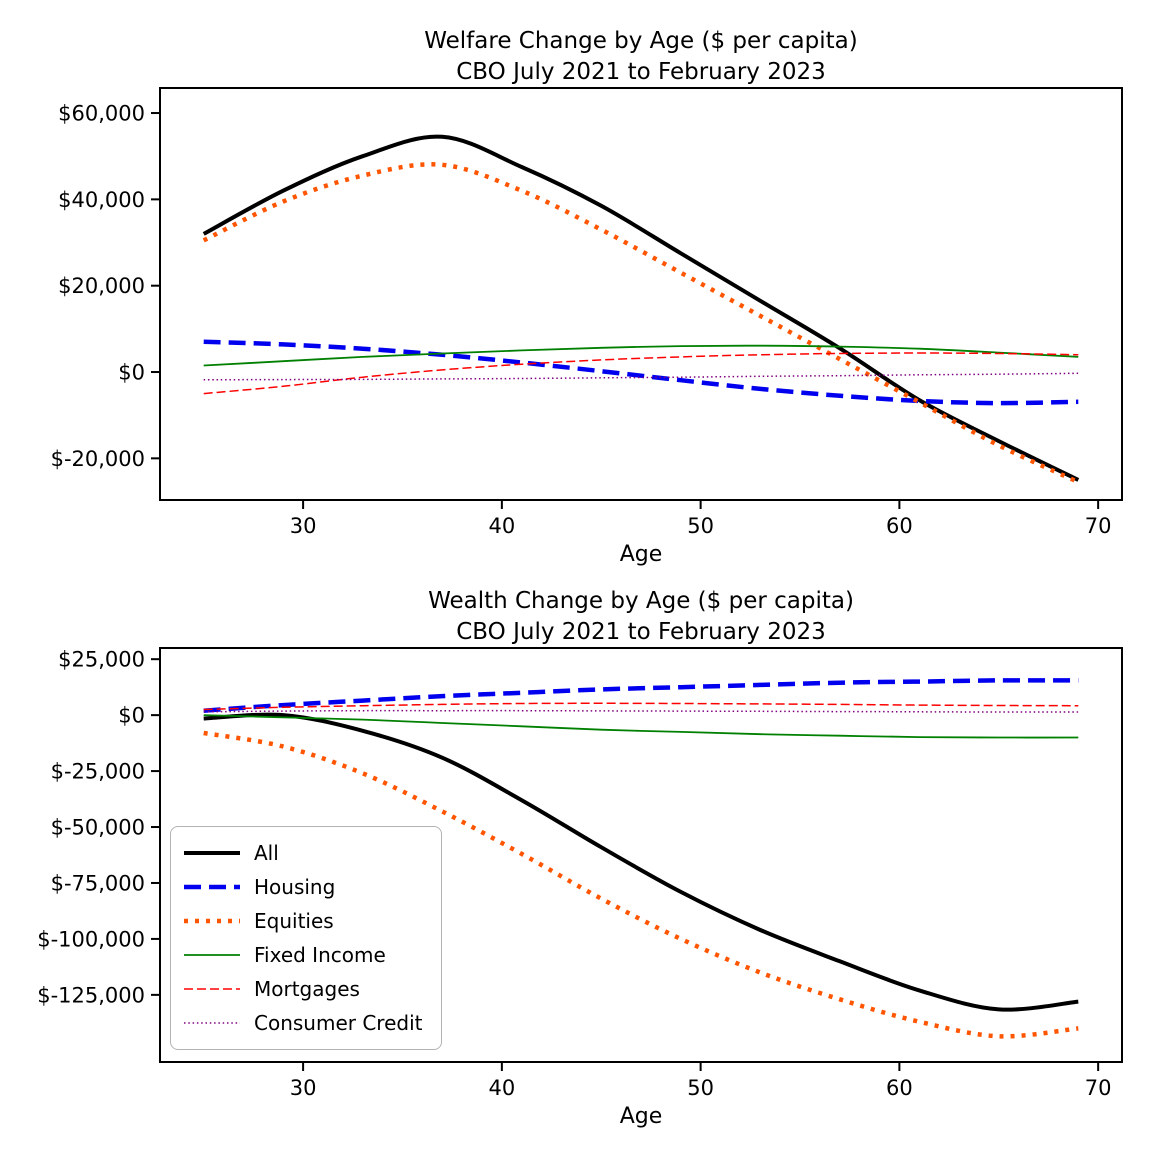 This screenshot has height=1150, width=1150. Describe the element at coordinates (98, 828) in the screenshot. I see `y-tick-label: $-50,000` at that location.